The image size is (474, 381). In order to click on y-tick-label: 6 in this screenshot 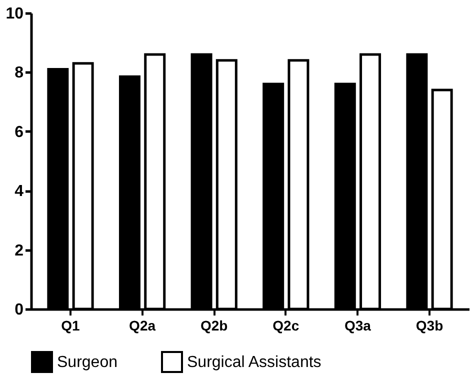, I will do `click(19, 132)`.